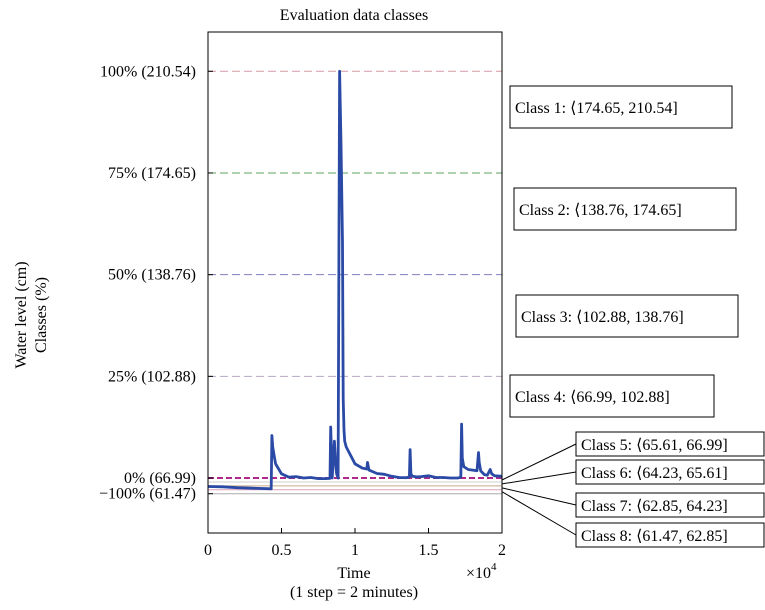 The height and width of the screenshot is (610, 765). What do you see at coordinates (147, 494) in the screenshot?
I see `y-tick-label-5: −100% (61.47)` at bounding box center [147, 494].